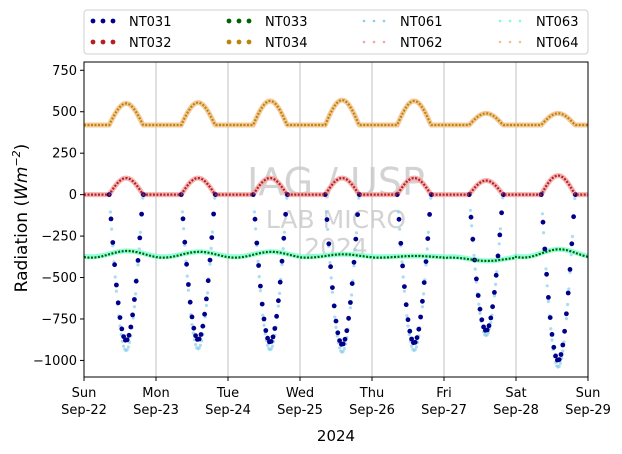 The height and width of the screenshot is (454, 622). What do you see at coordinates (84, 393) in the screenshot?
I see `x-tick-label-day: Sun` at bounding box center [84, 393].